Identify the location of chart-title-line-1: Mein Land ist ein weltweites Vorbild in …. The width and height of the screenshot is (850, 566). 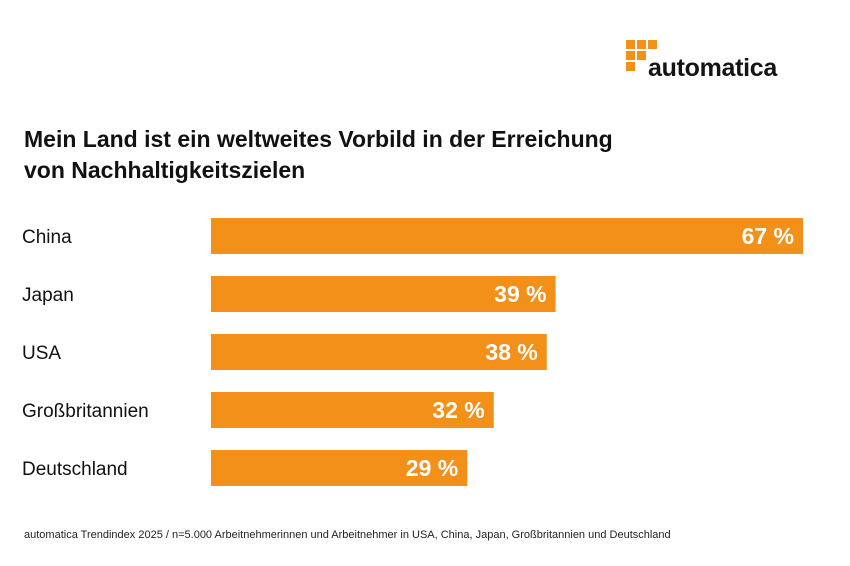
(318, 139).